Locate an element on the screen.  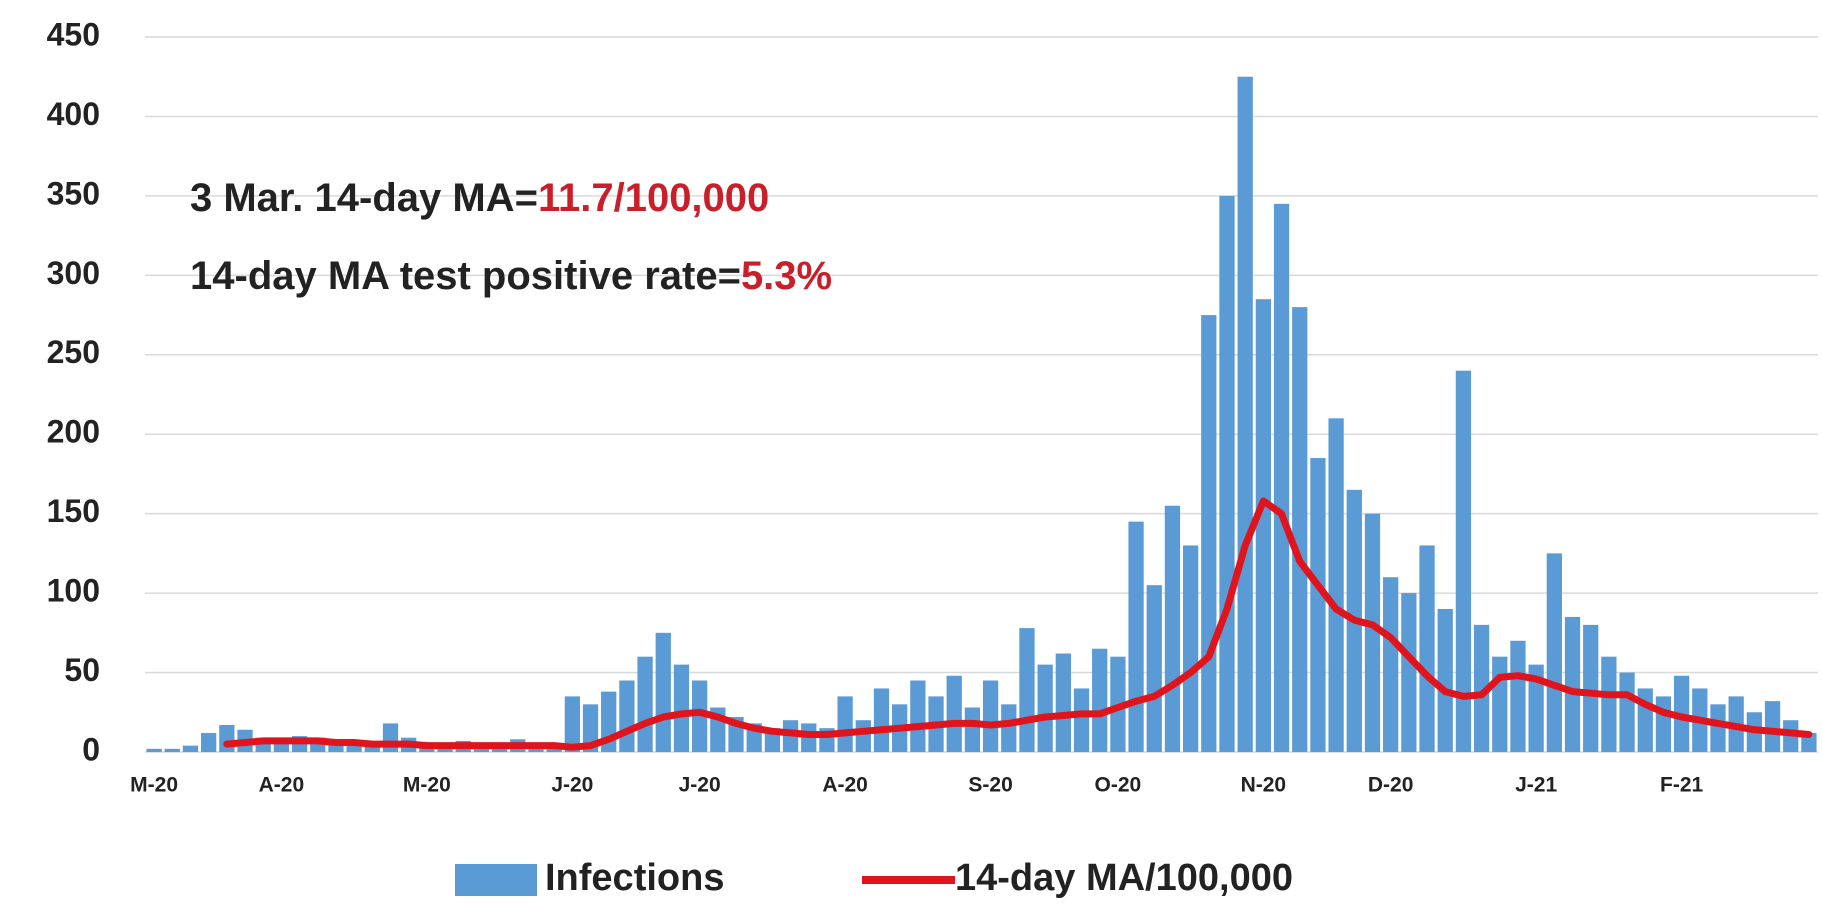
annotation: 3 Mar. 14-day MA=11.7/100,000 is located at coordinates (479, 198).